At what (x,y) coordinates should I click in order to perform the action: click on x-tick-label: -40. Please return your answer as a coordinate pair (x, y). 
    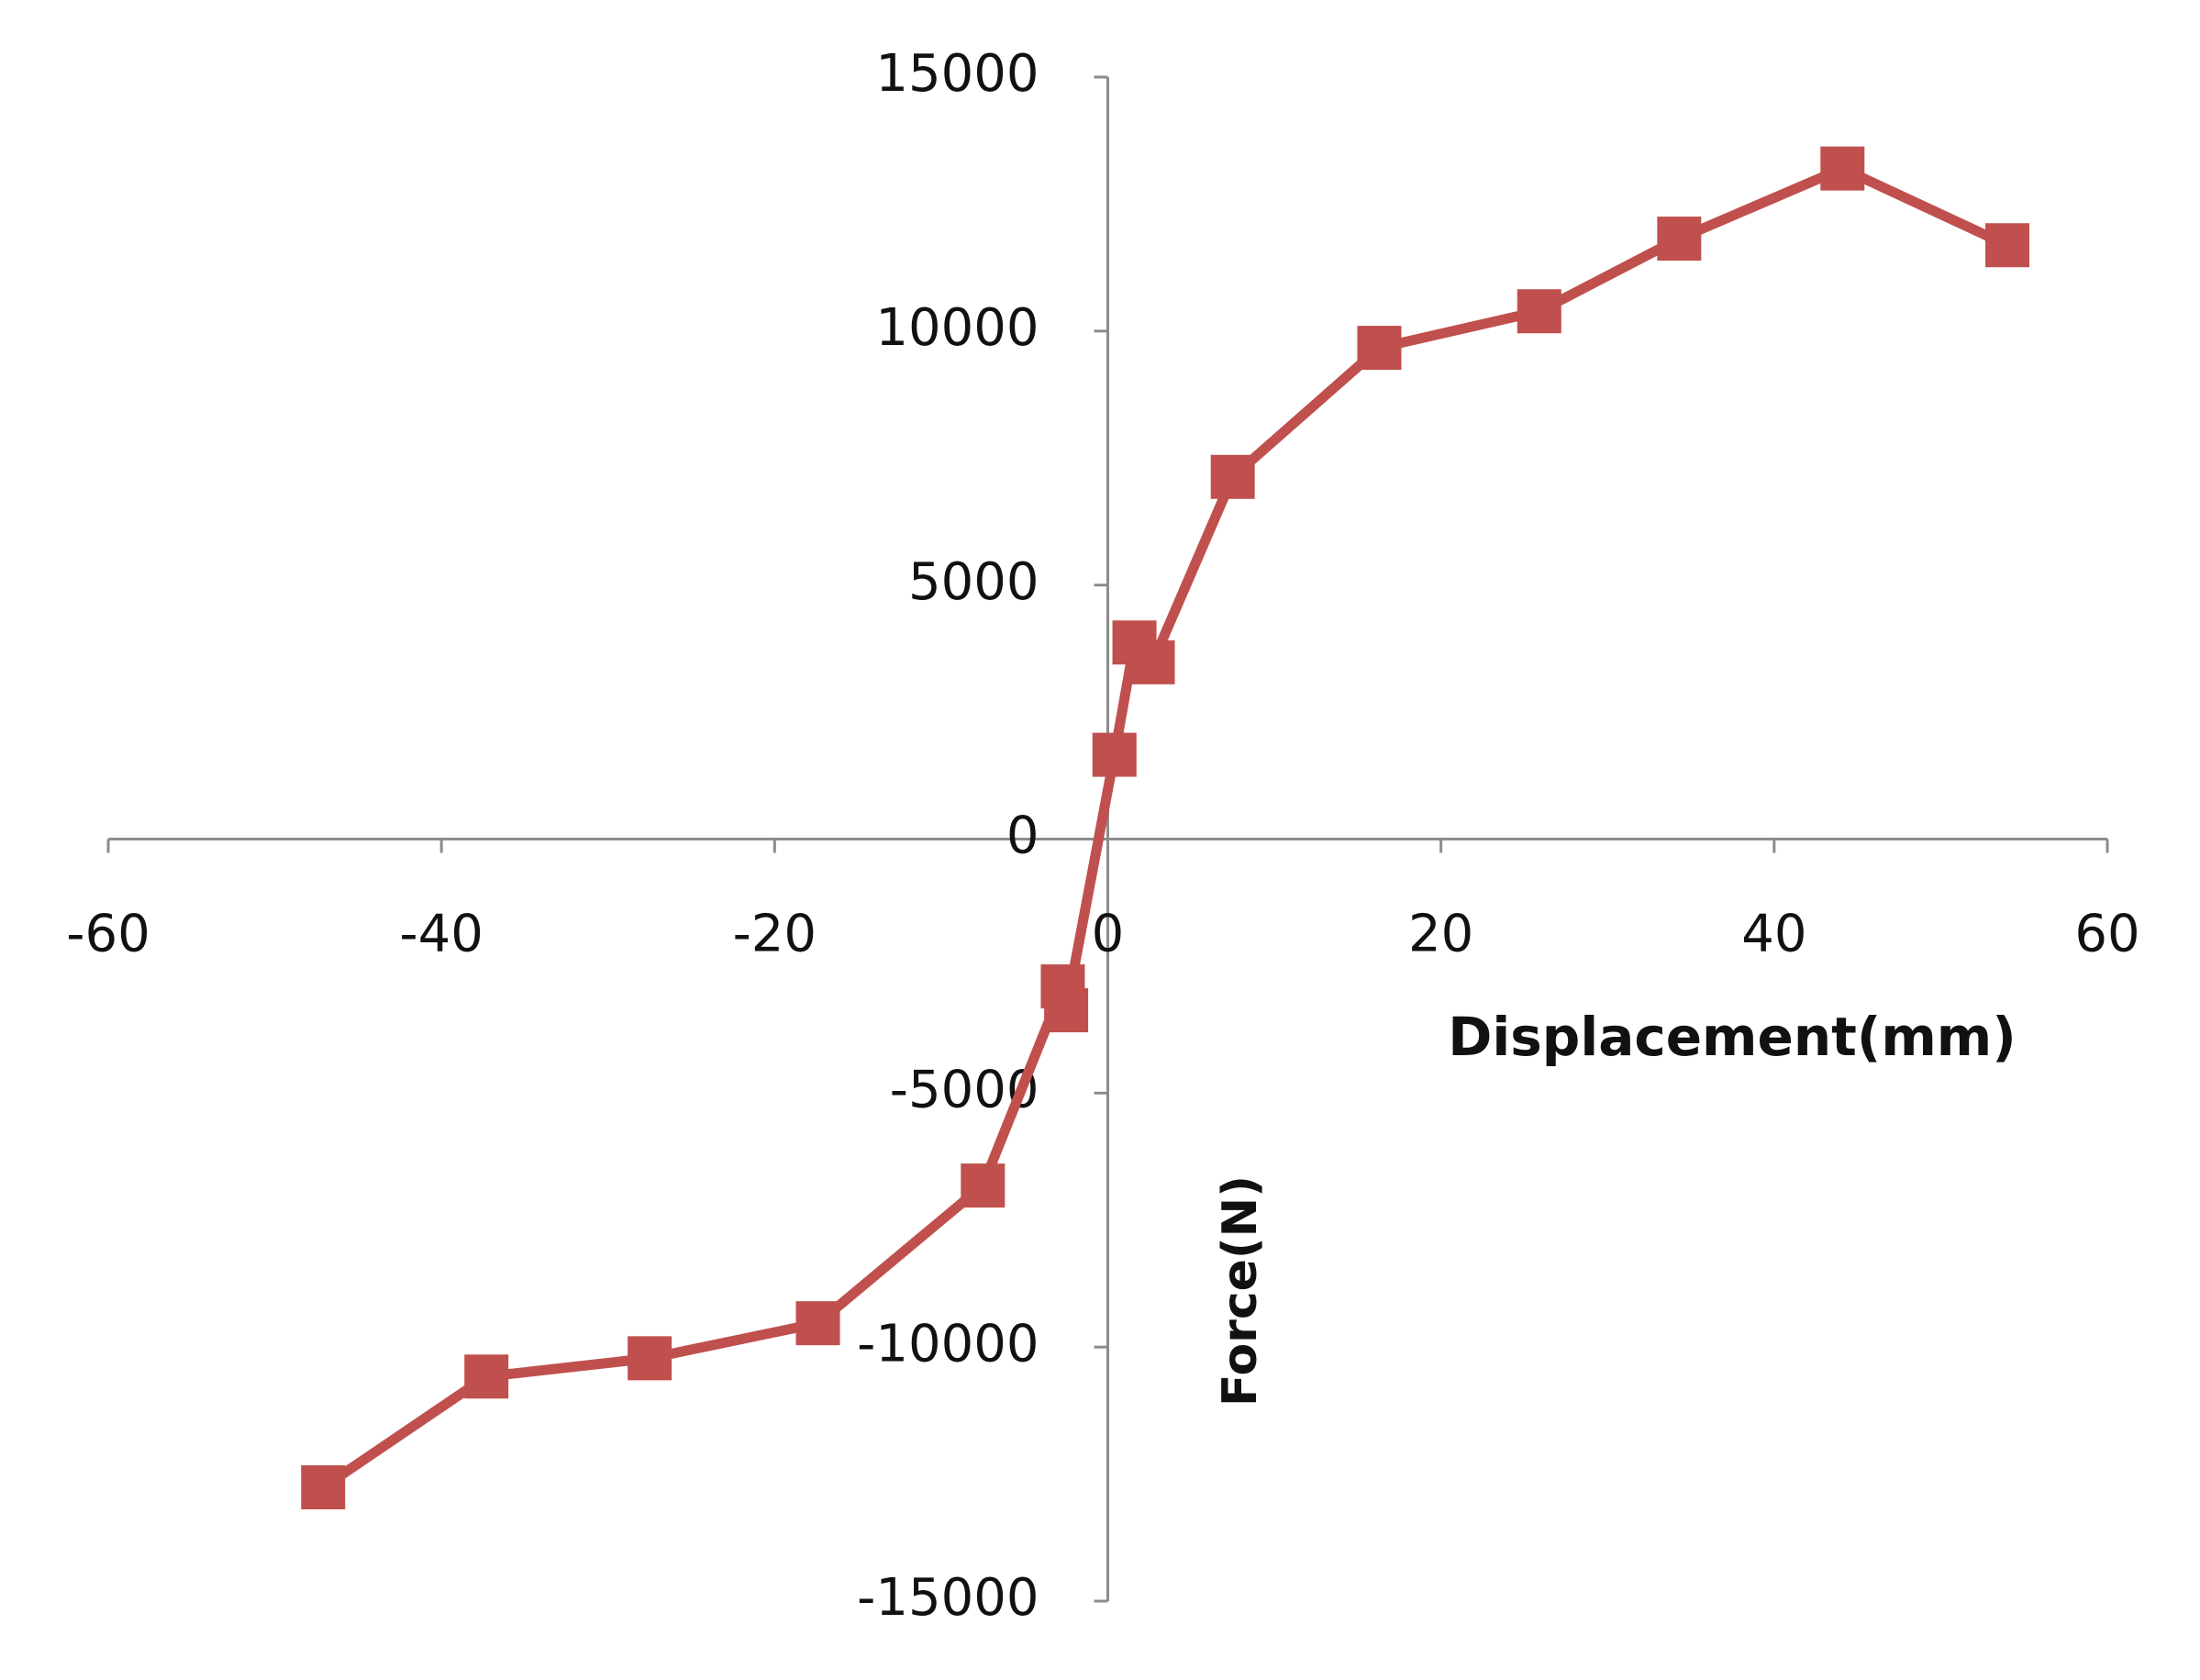
    Looking at the image, I should click on (441, 934).